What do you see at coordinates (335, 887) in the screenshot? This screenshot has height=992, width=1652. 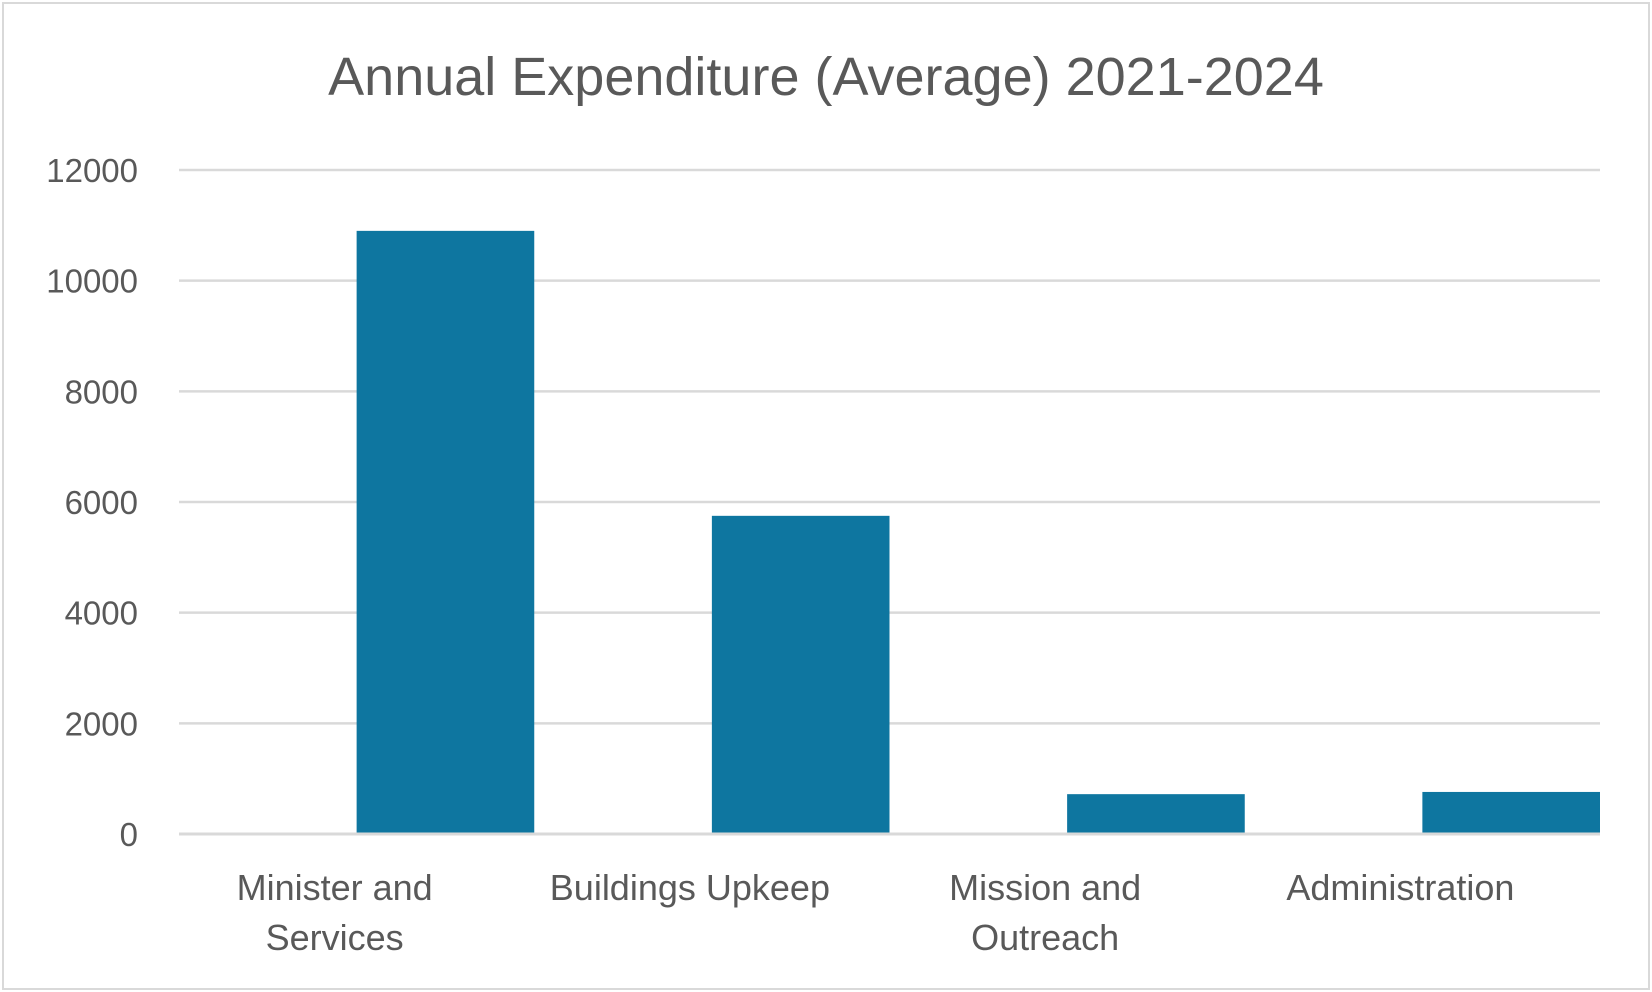 I see `x-tick-label-line: Minister and` at bounding box center [335, 887].